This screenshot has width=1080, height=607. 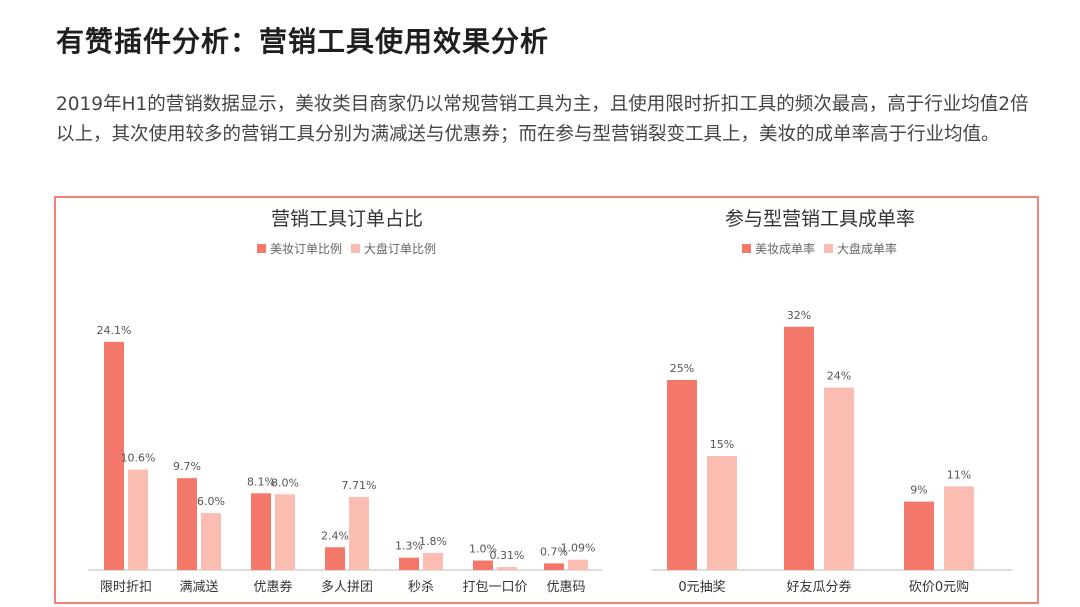 I want to click on data-label-2-2-1: 15%, so click(x=722, y=444).